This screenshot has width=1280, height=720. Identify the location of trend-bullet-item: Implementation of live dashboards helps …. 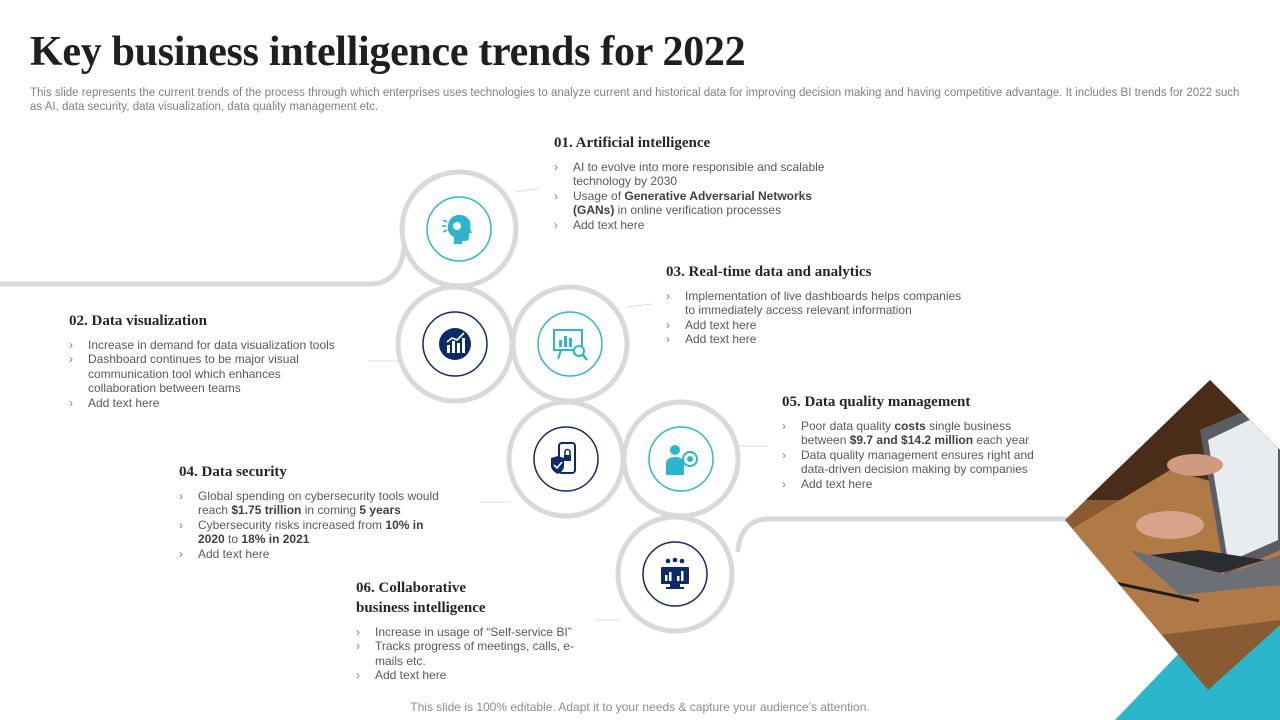
(818, 303).